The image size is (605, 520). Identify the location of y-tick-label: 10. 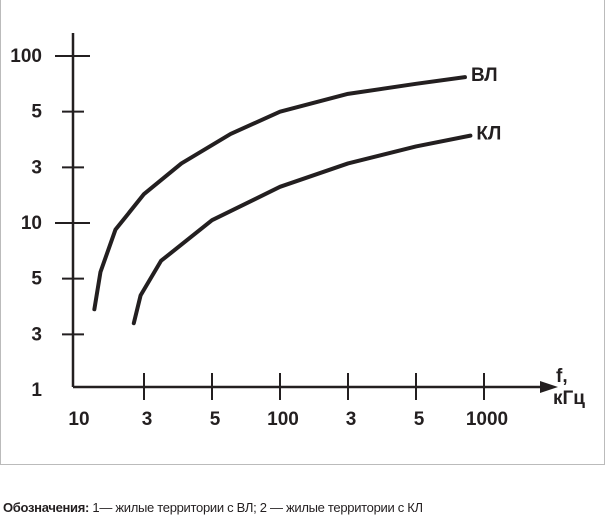
(31, 223).